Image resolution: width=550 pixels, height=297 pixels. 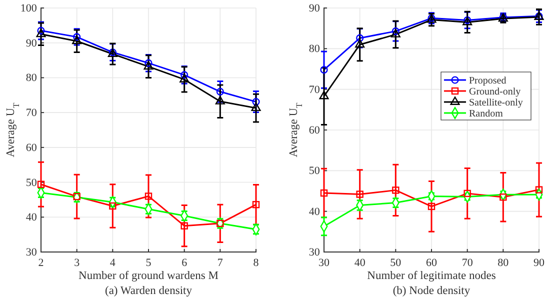 What do you see at coordinates (256, 263) in the screenshot?
I see `x-tick-label: 8` at bounding box center [256, 263].